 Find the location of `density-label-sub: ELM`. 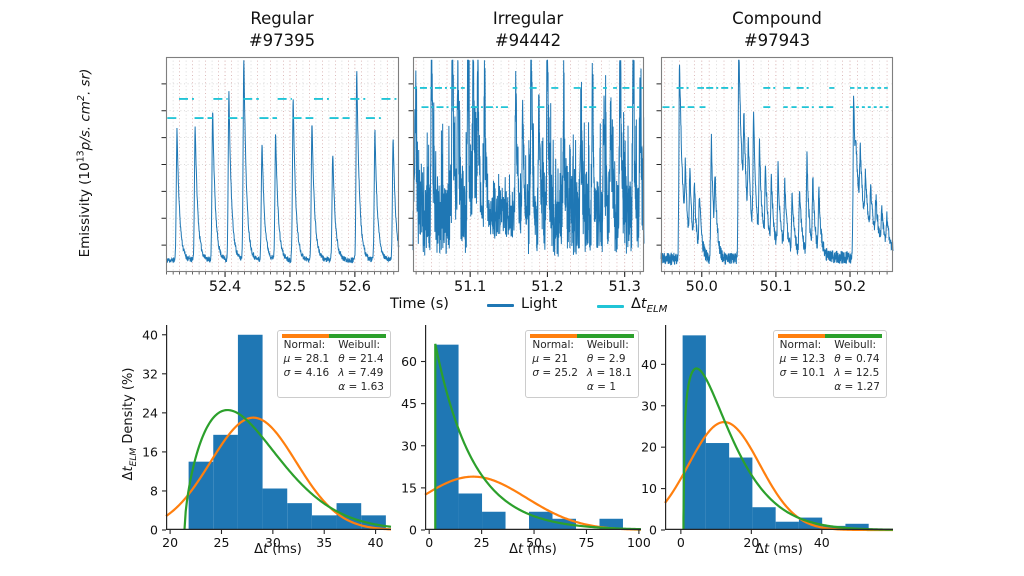

density-label-sub: ELM is located at coordinates (133, 457).